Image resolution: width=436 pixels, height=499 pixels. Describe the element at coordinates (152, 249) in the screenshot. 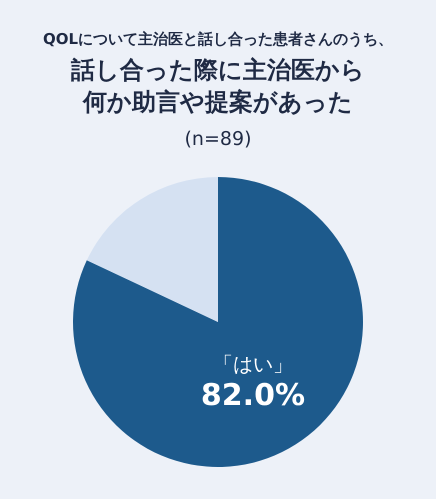

I see `pie-slice` at that location.